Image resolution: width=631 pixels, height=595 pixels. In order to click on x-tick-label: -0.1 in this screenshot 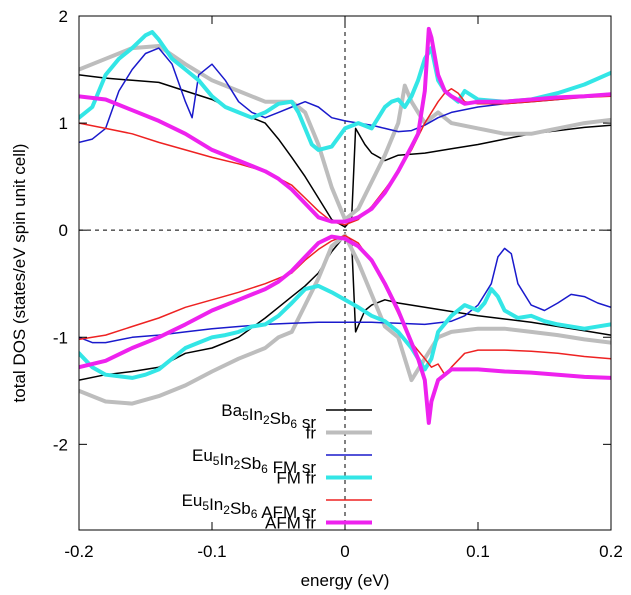, I will do `click(211, 551)`.